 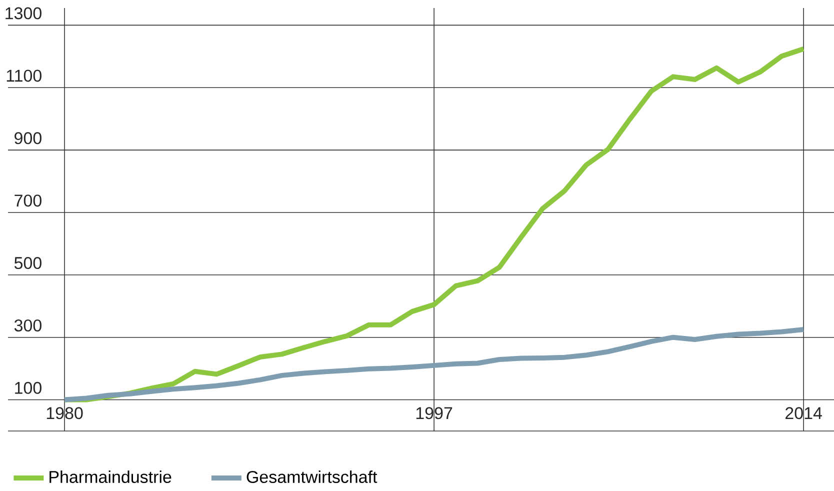 I want to click on y-tick-label: 1300, so click(x=24, y=13).